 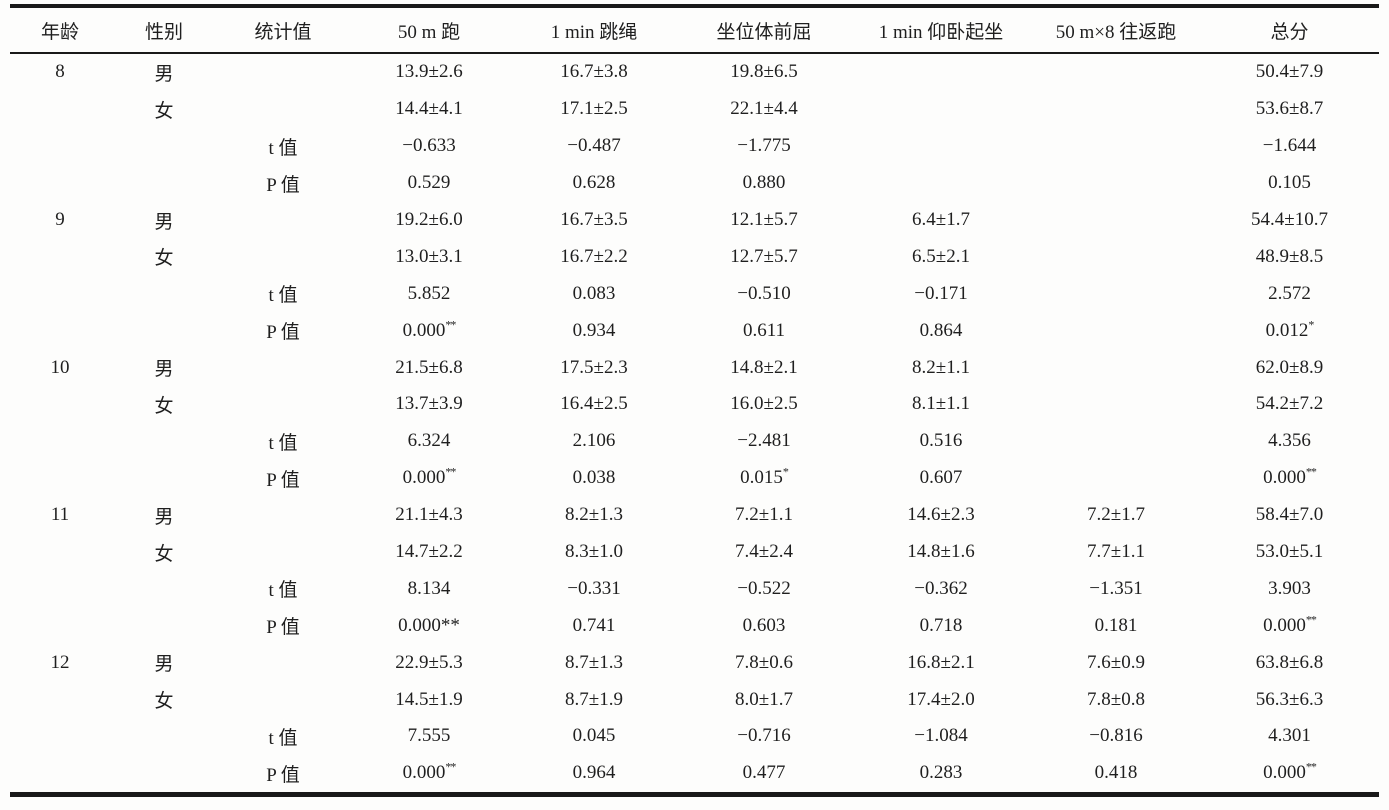 I want to click on column-header: 50 m 跑, so click(x=429, y=30).